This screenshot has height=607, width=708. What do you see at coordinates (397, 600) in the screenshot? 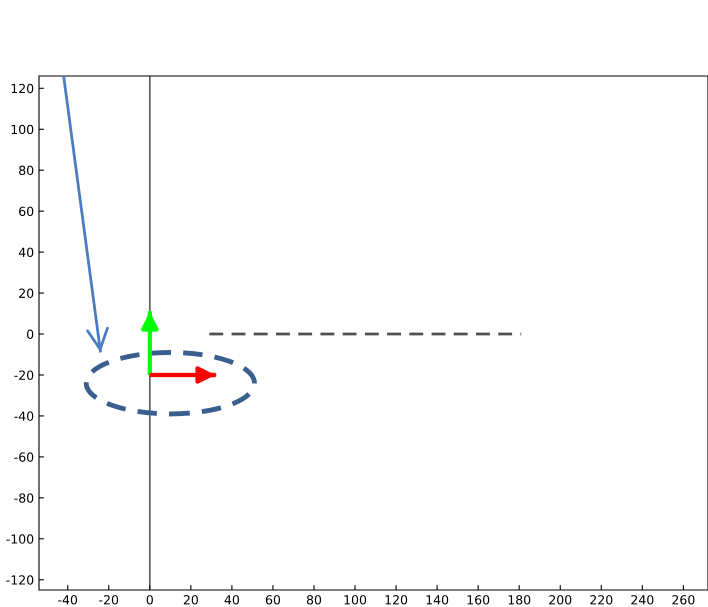
I see `x-tick-label: 120` at bounding box center [397, 600].